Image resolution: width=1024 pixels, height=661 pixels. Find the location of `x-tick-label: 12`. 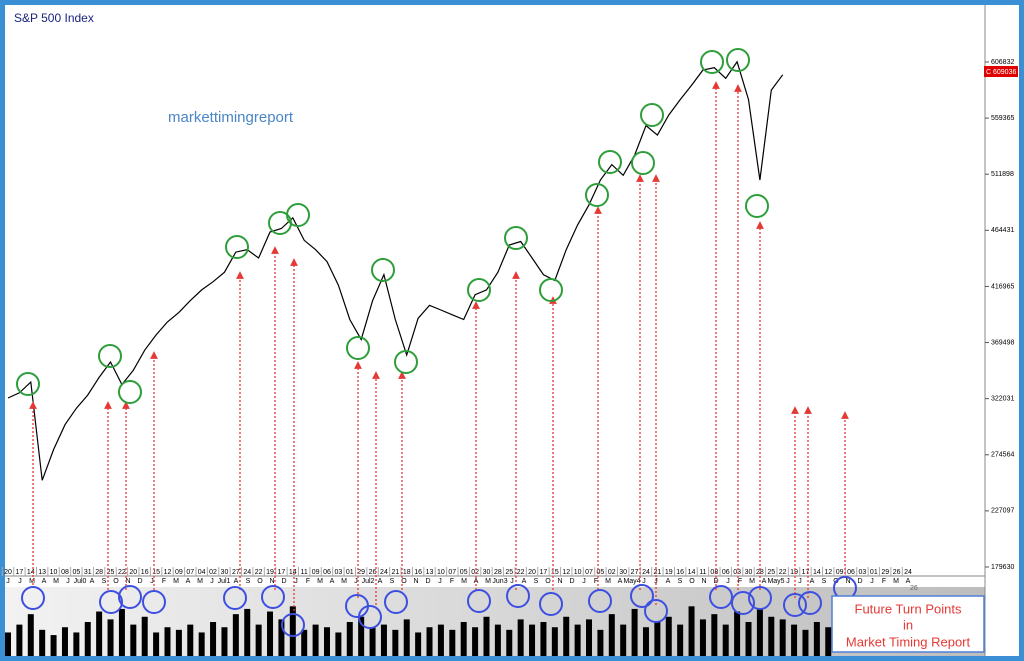

x-tick-label: 12 is located at coordinates (828, 572).